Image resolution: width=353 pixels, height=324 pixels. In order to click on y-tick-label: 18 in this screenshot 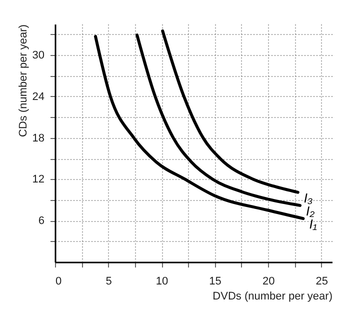, I will do `click(38, 138)`.